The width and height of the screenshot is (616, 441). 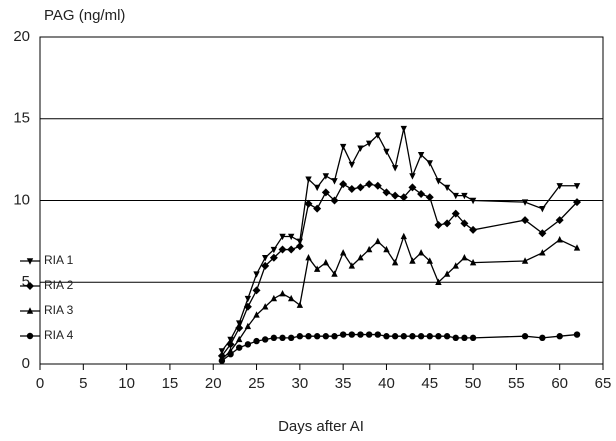 What do you see at coordinates (26, 281) in the screenshot?
I see `y-tick-label: 5` at bounding box center [26, 281].